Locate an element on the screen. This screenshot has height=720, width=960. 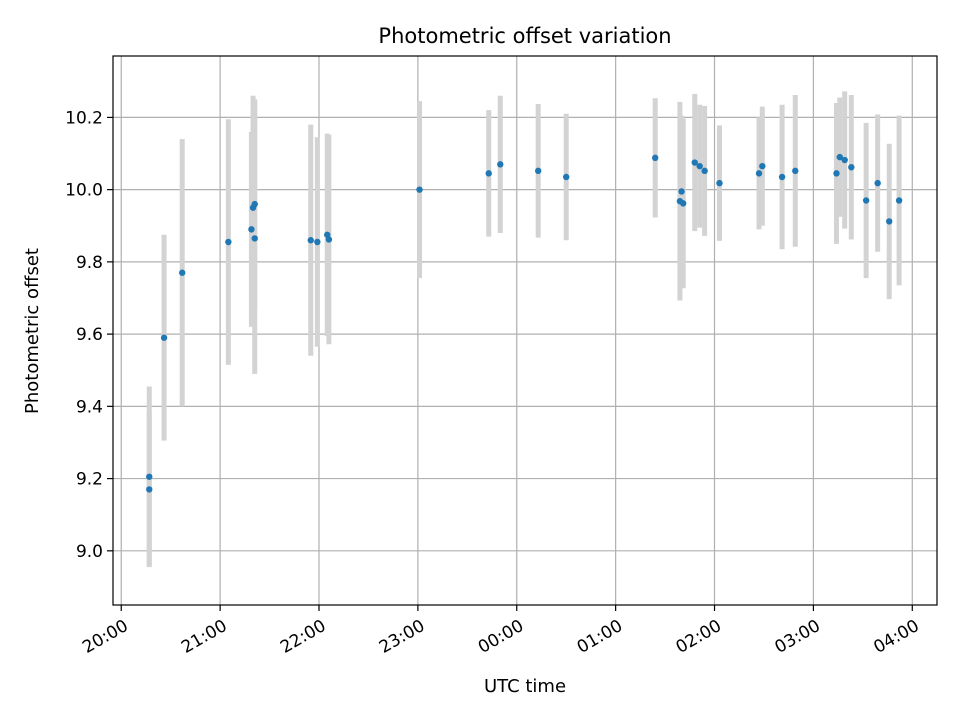
y-tick-label: 9.6 is located at coordinates (89, 335).